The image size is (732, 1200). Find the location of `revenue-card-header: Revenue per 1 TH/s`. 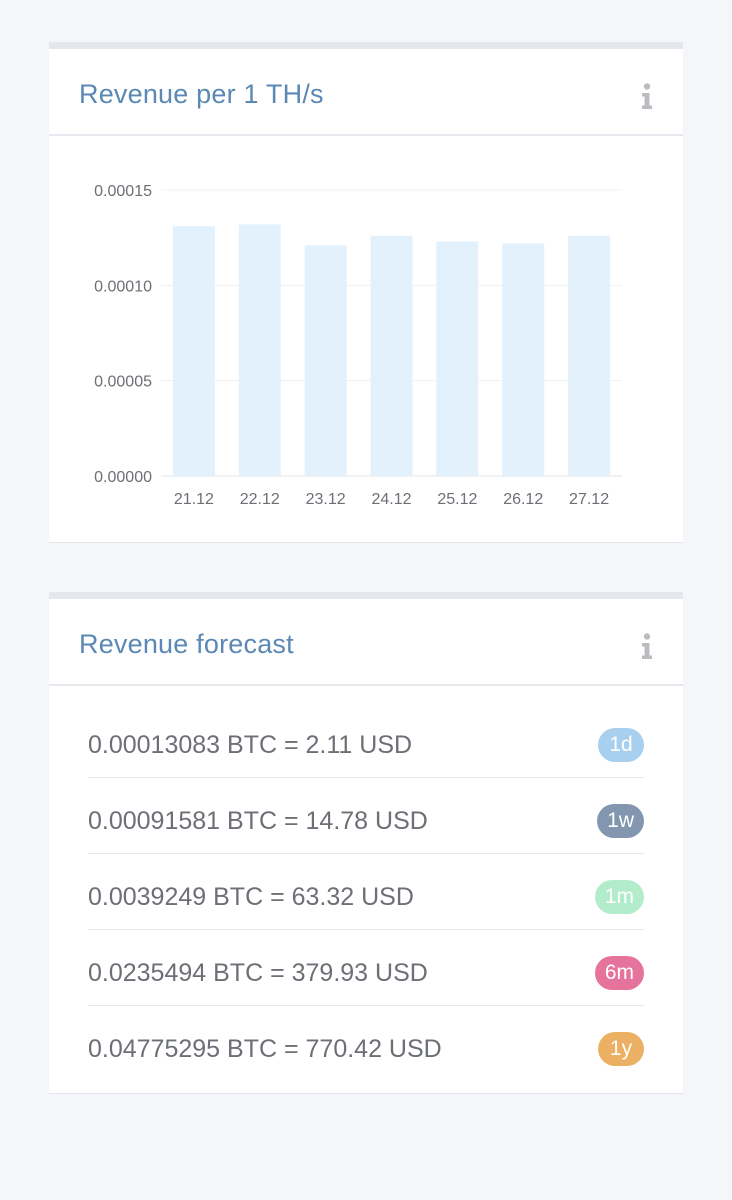

revenue-card-header: Revenue per 1 TH/s is located at coordinates (366, 92).